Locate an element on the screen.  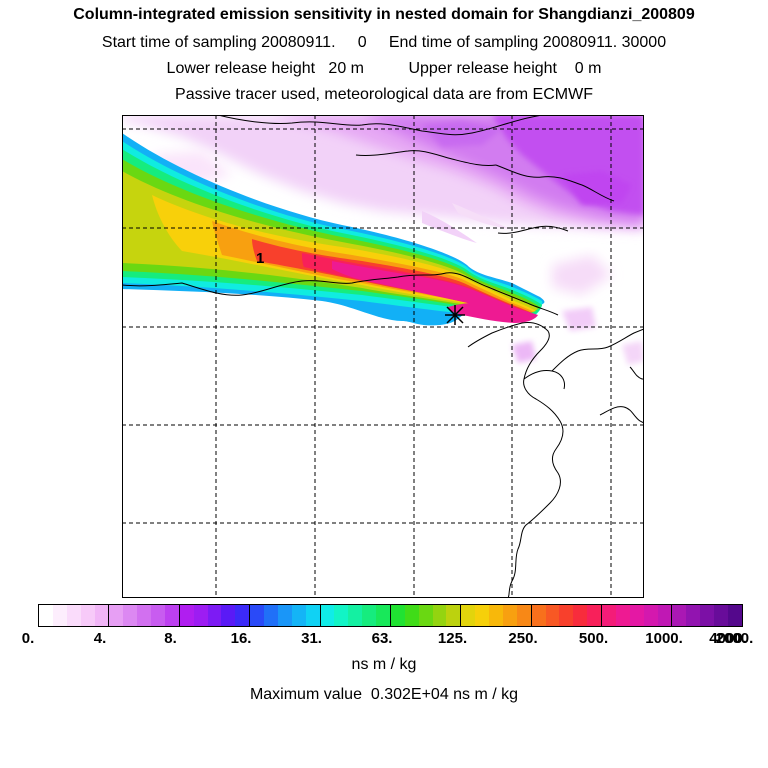
colorbar-tick-label: 63. is located at coordinates (382, 638).